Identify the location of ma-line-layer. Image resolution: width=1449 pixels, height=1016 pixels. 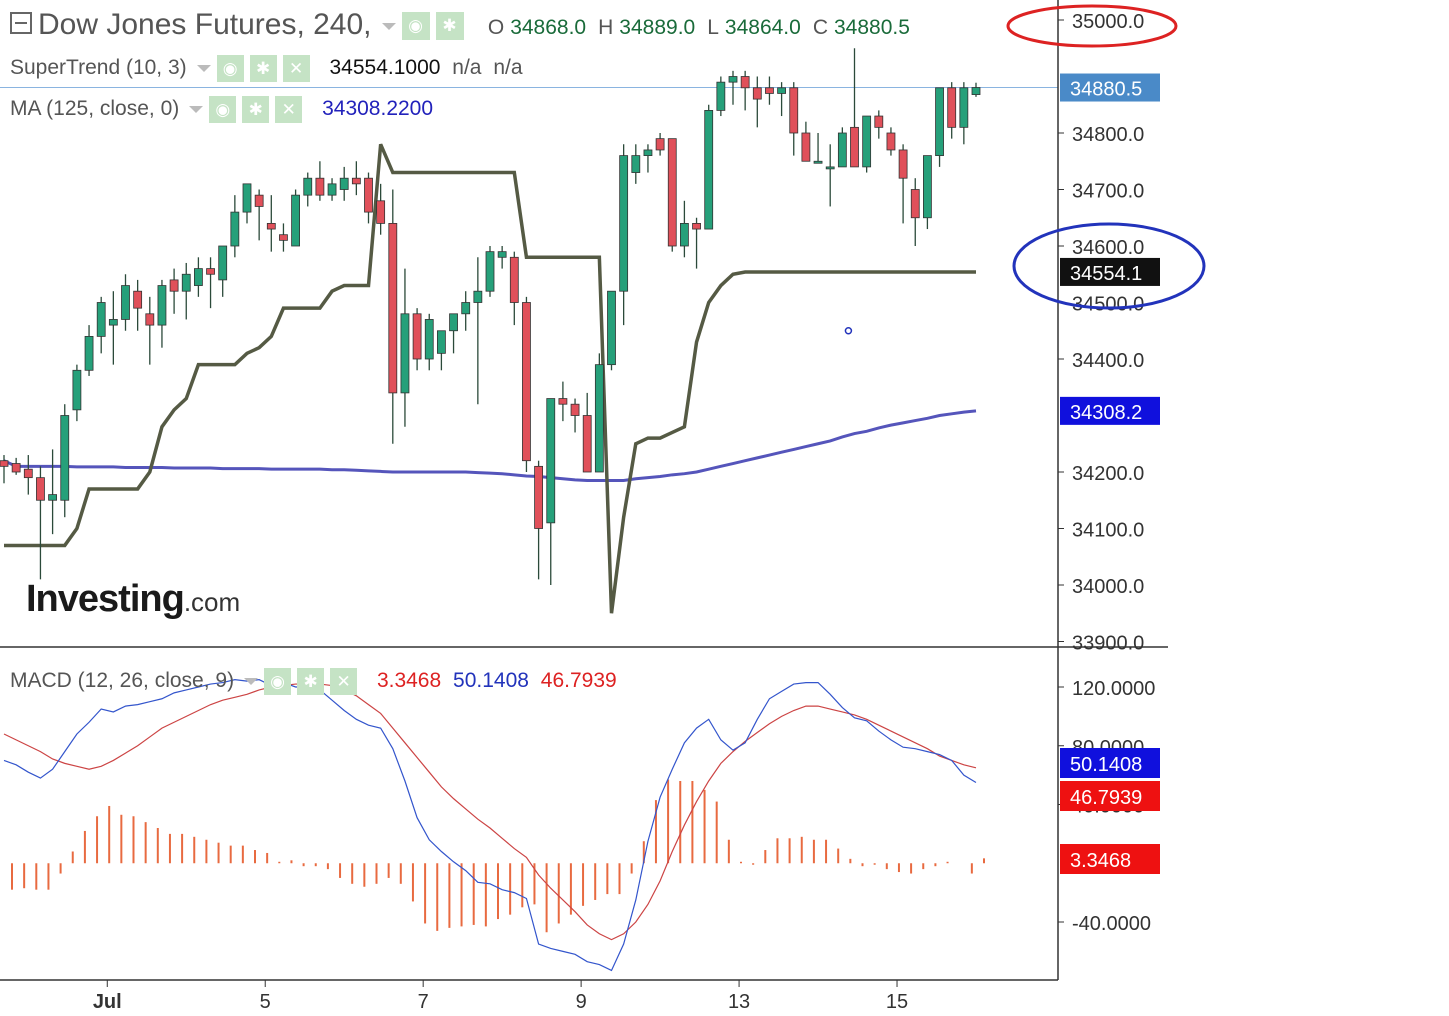
(490, 445).